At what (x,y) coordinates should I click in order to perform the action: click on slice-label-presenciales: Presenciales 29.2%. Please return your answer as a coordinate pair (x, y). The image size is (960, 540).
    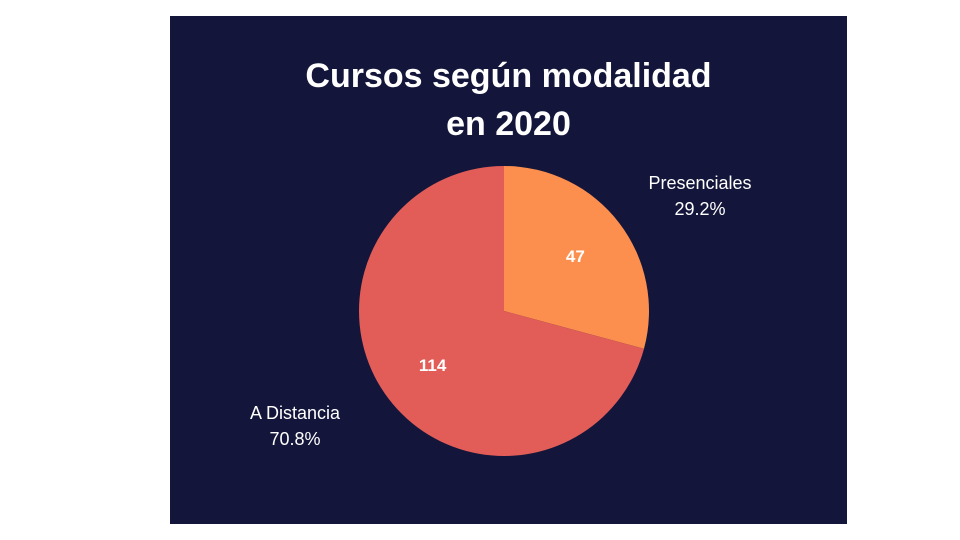
    Looking at the image, I should click on (700, 196).